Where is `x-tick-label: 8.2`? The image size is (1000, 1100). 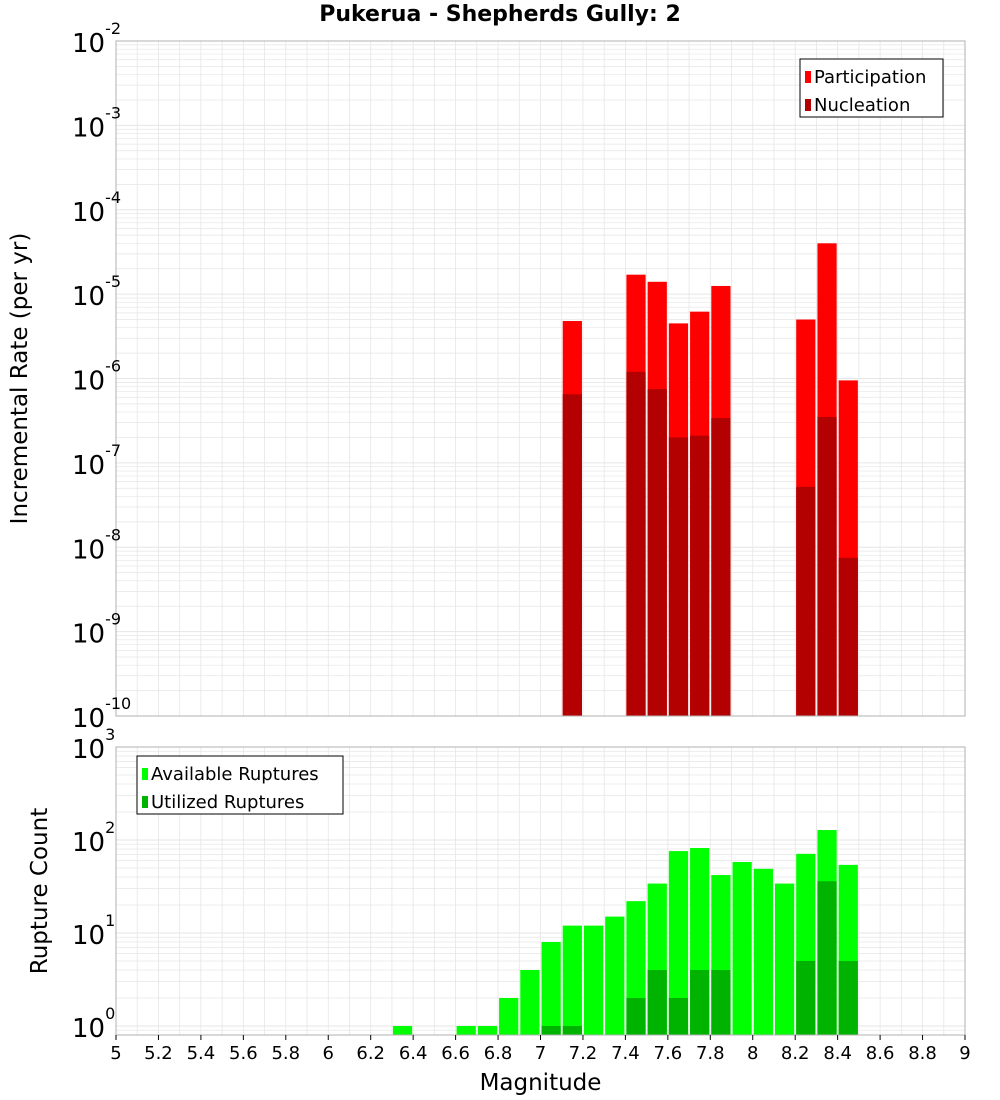 x-tick-label: 8.2 is located at coordinates (795, 1053).